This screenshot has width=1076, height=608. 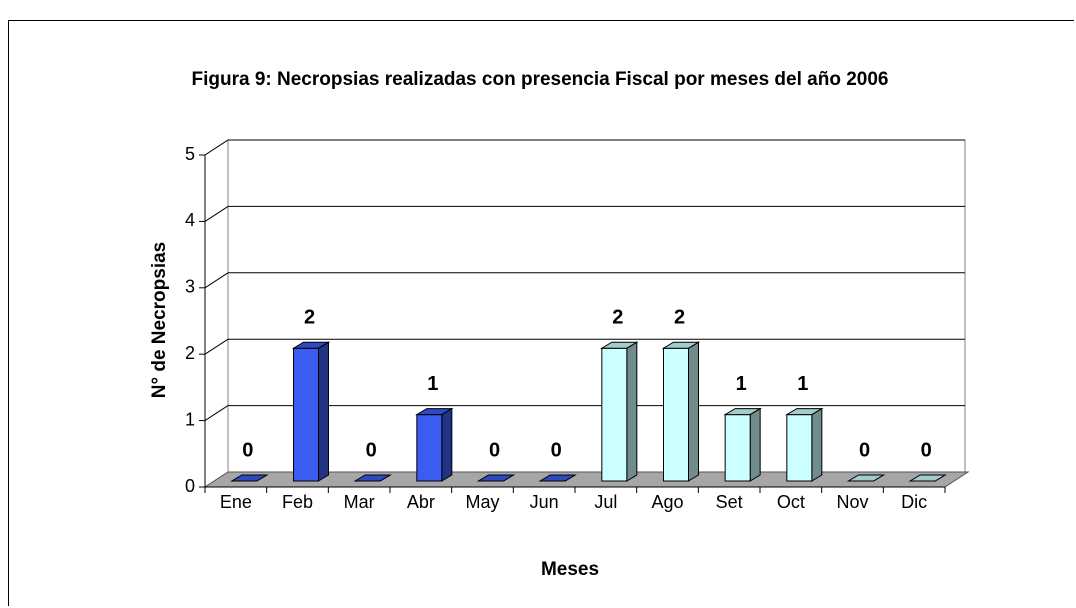 I want to click on y-axis-label: N° de Necropsias, so click(x=159, y=320).